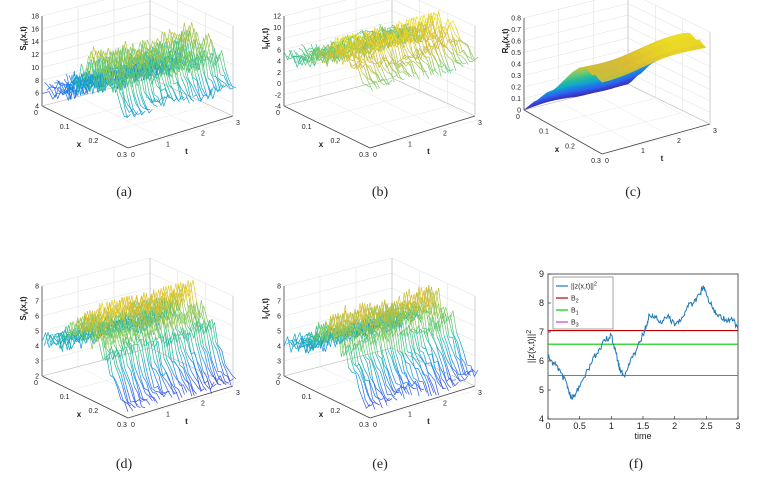 The image size is (760, 478). I want to click on z-tick-label: 6, so click(279, 50).